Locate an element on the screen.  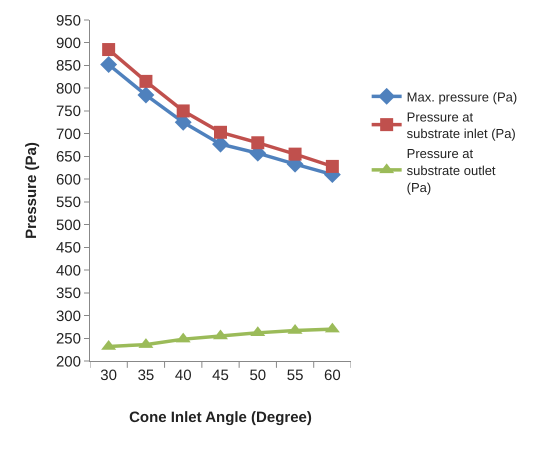
y-tick-label: 550 is located at coordinates (68, 203).